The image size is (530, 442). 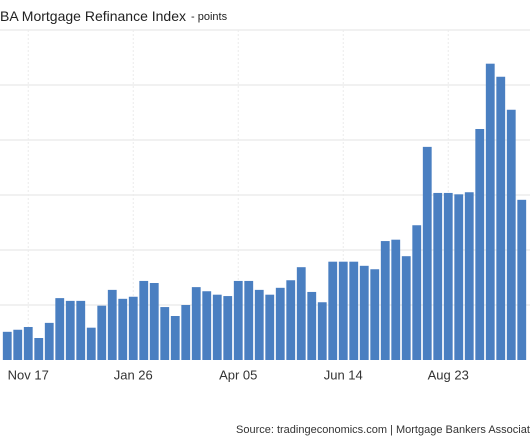 What do you see at coordinates (448, 374) in the screenshot?
I see `x-tick-label: Aug 23` at bounding box center [448, 374].